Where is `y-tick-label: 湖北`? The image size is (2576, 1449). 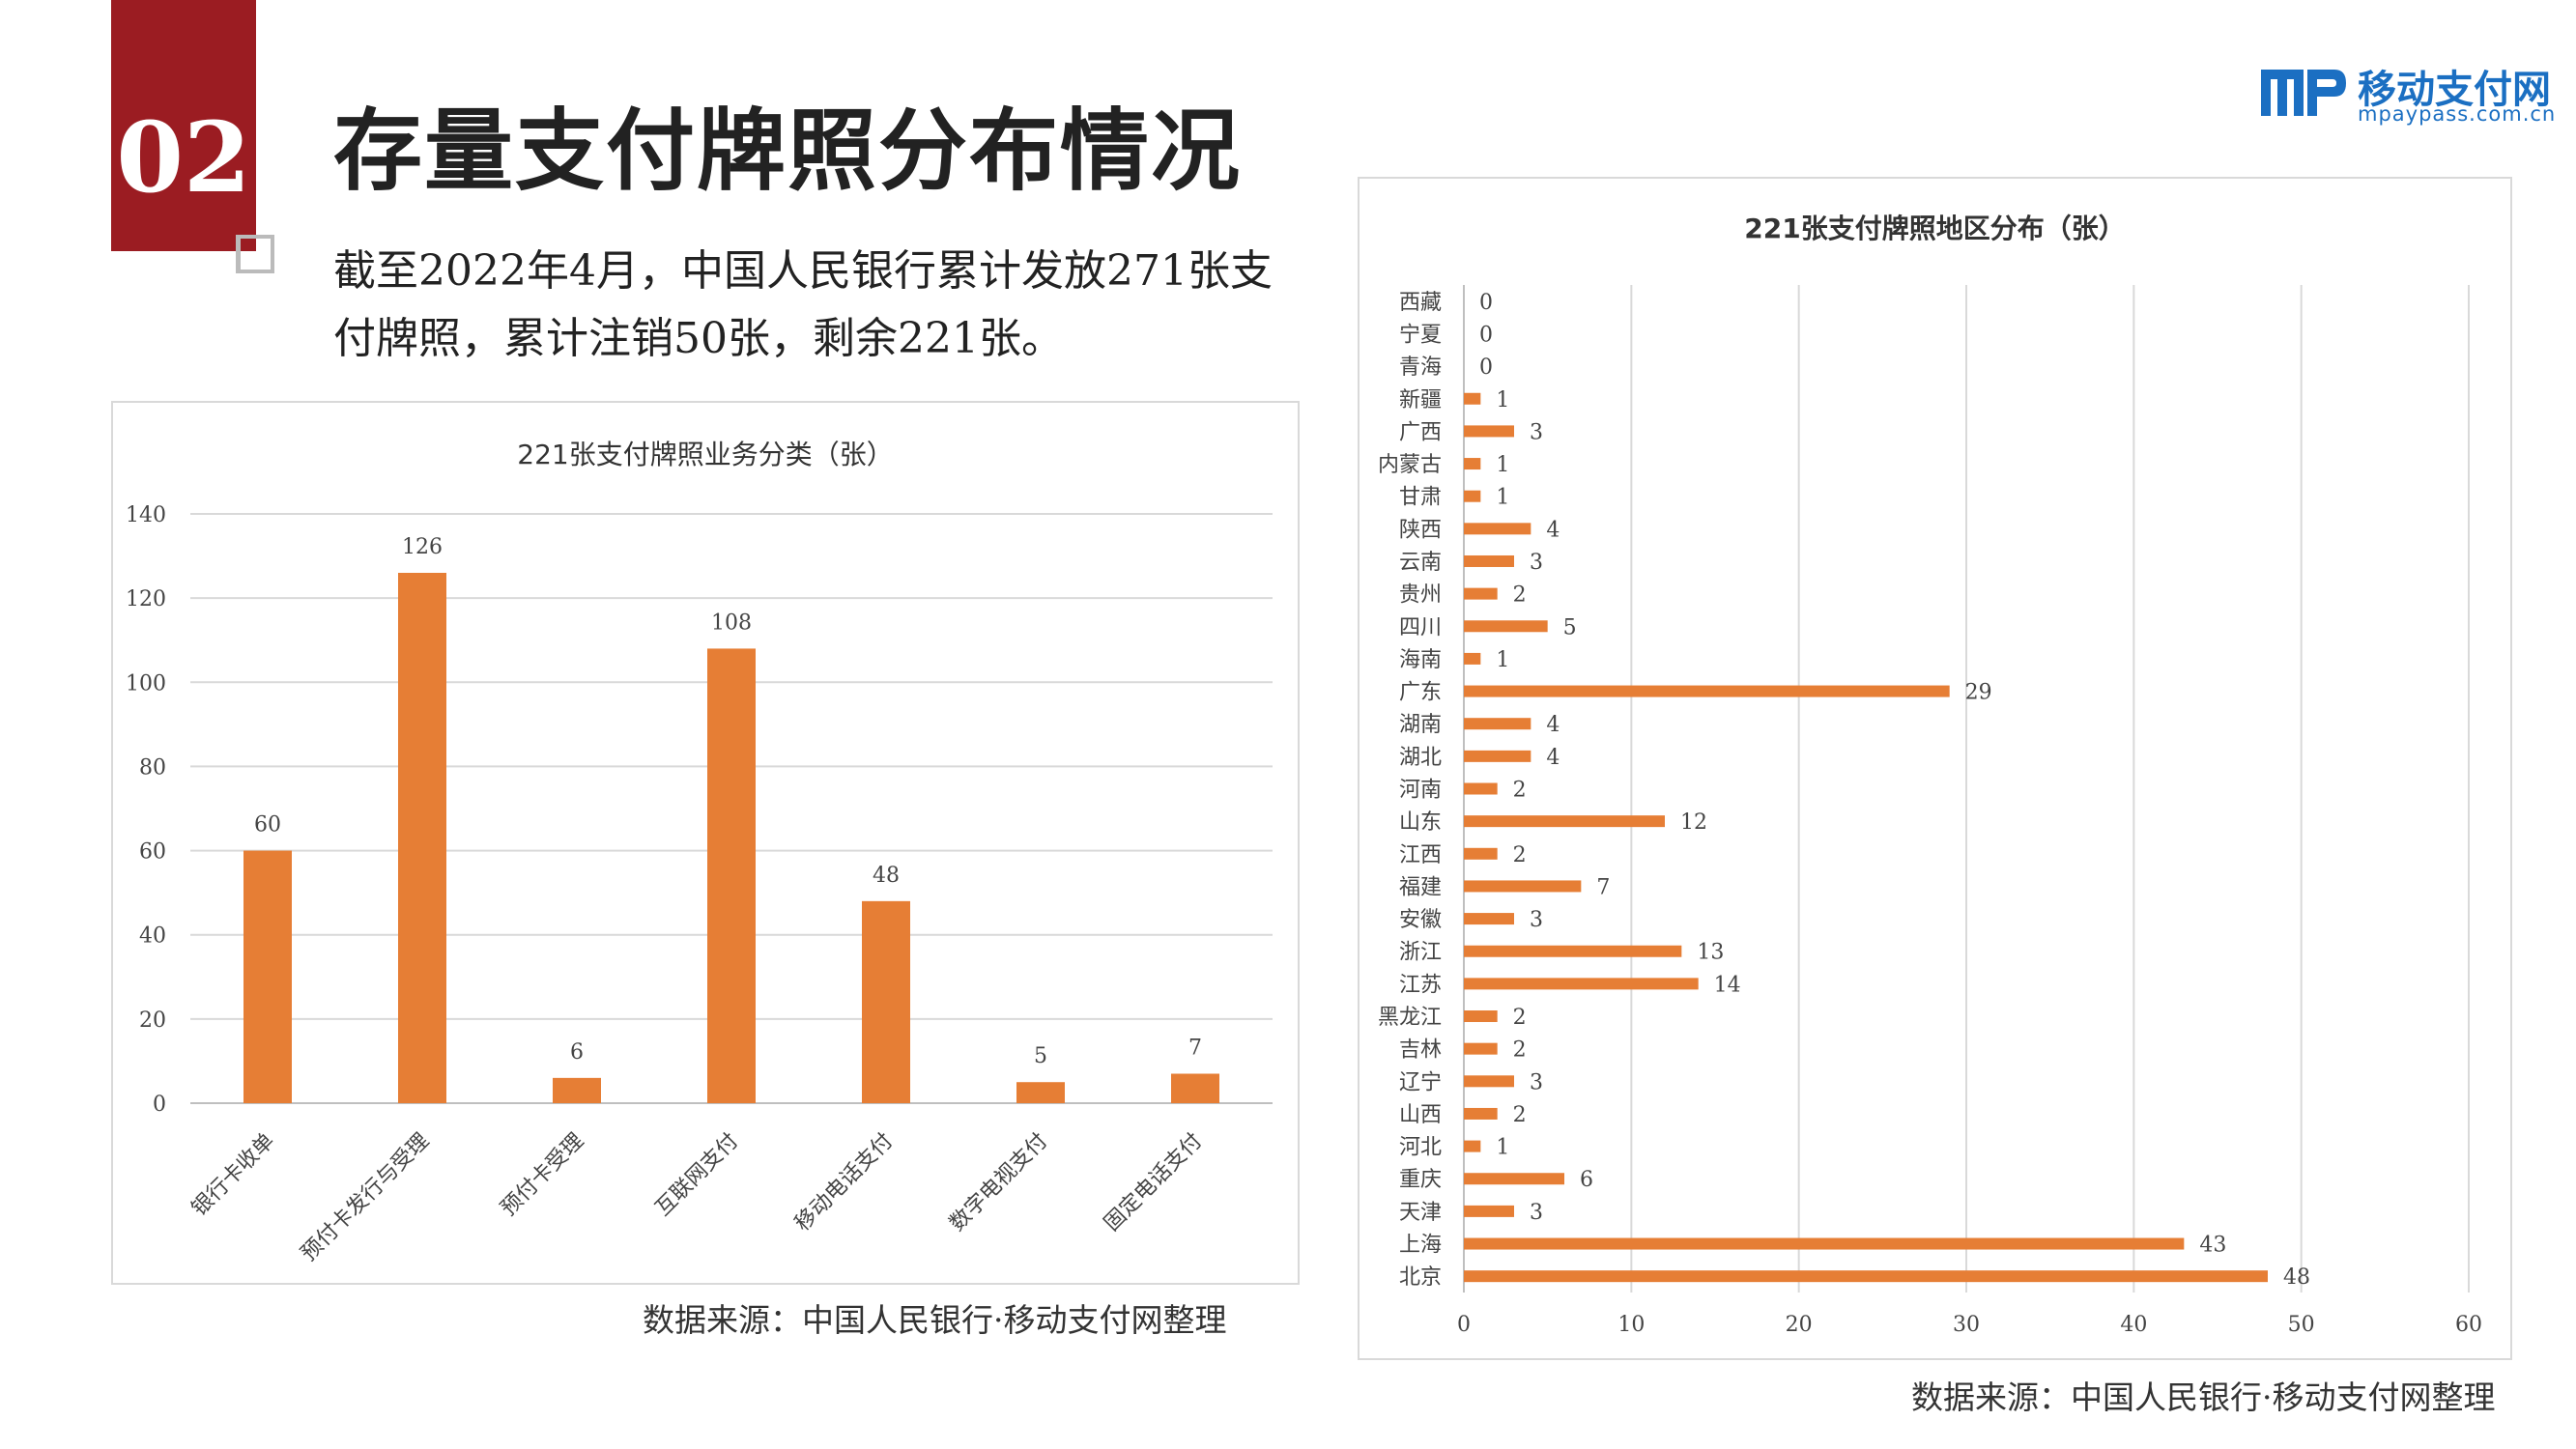
y-tick-label: 湖北 is located at coordinates (1421, 758).